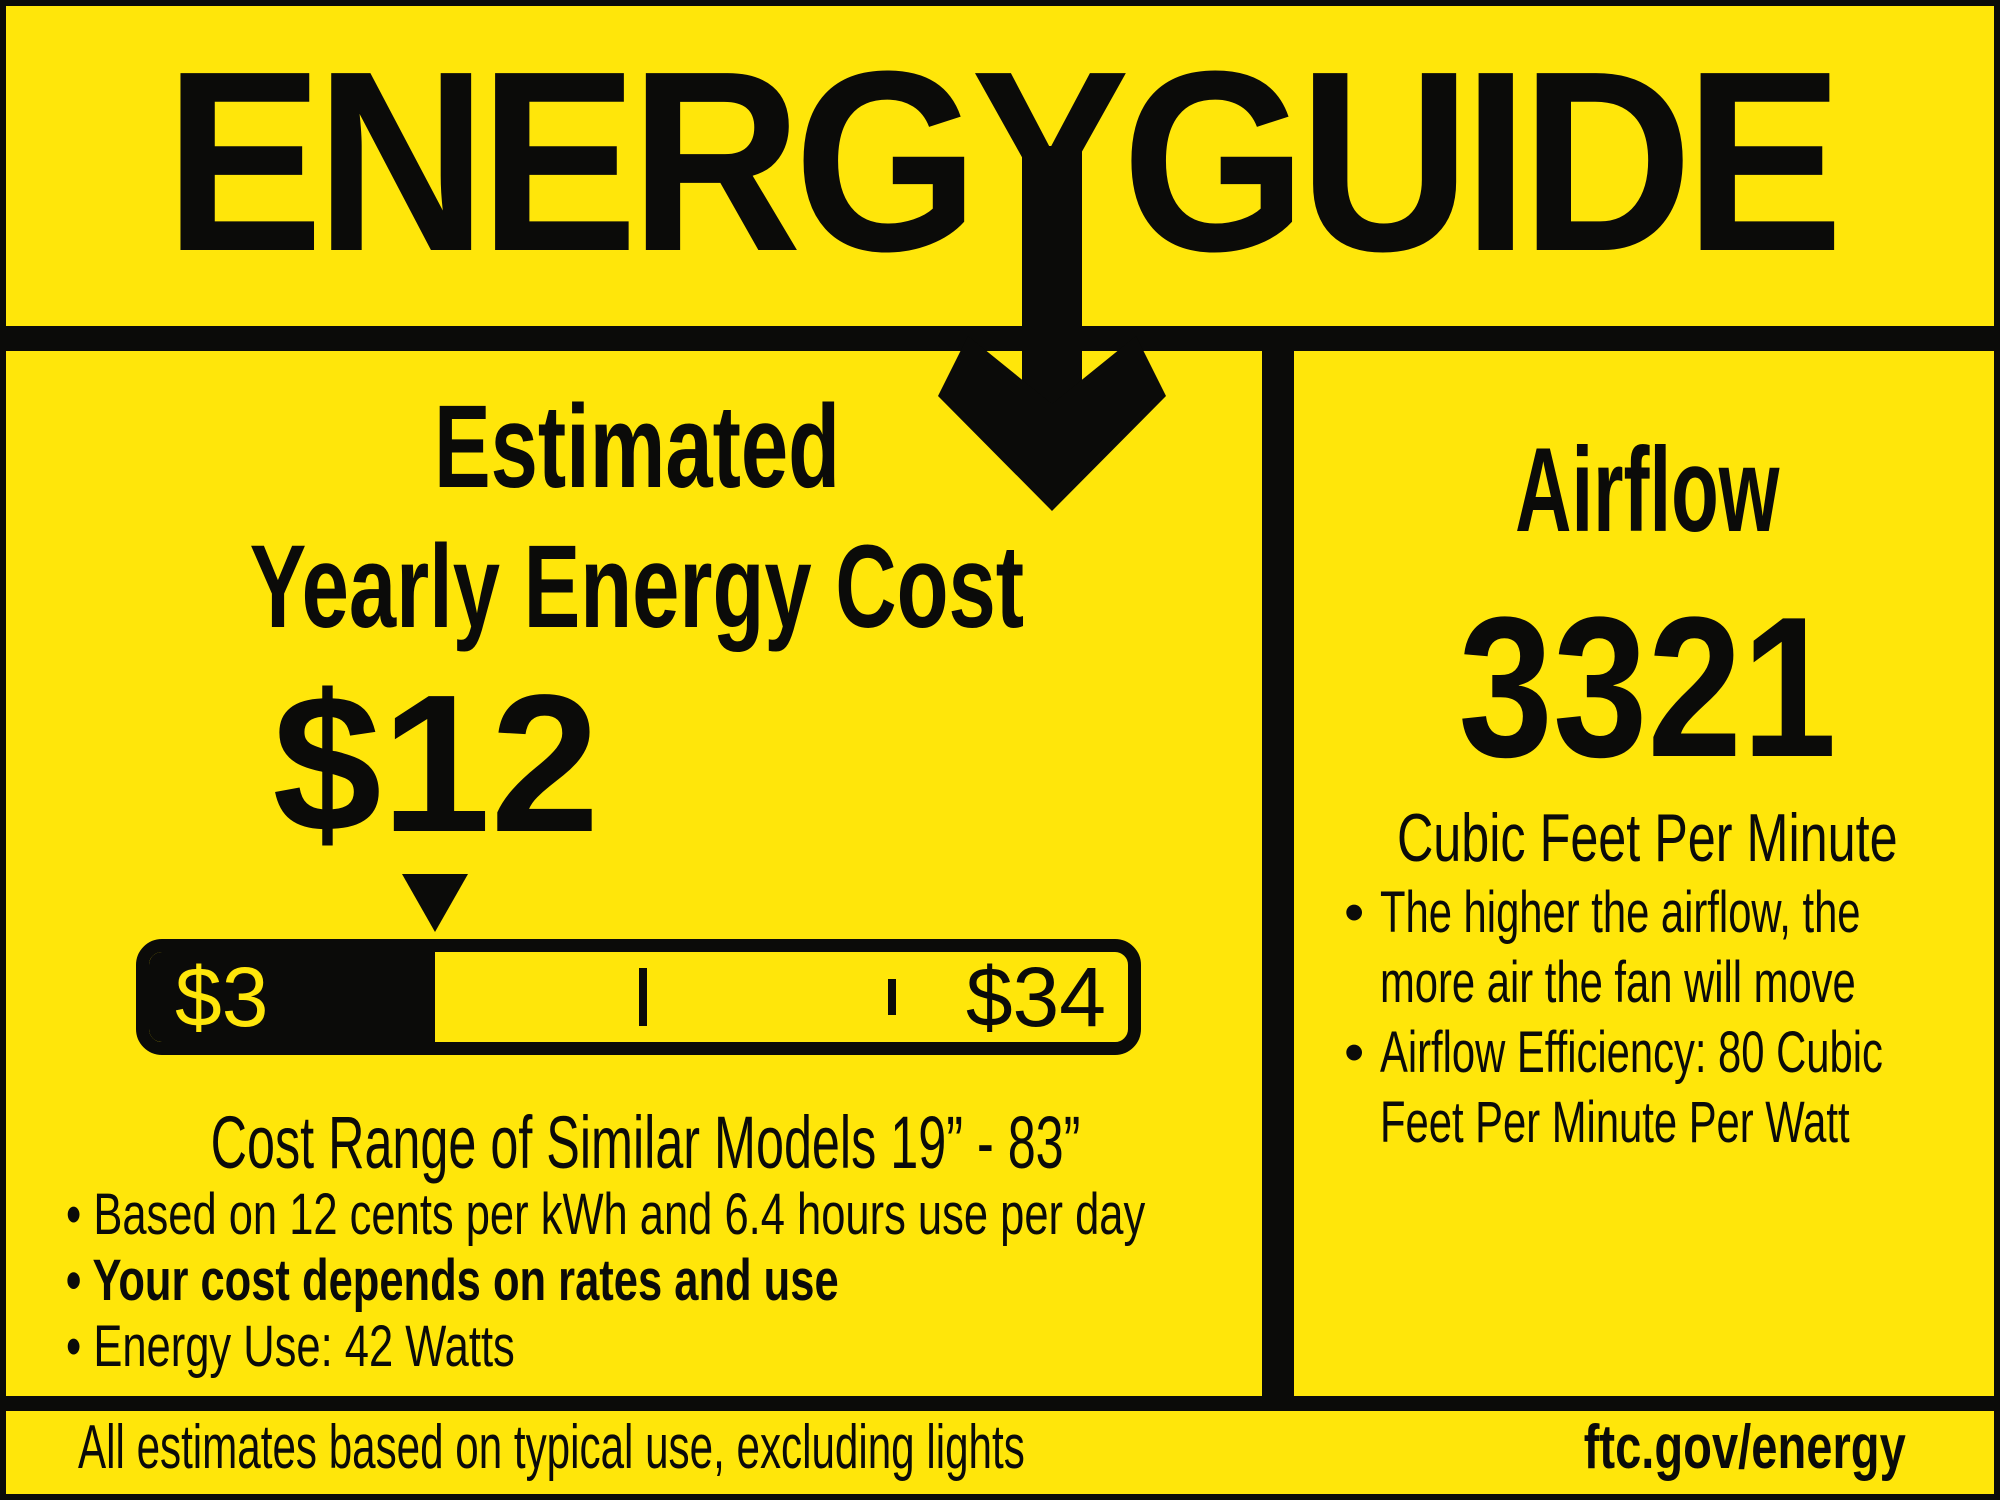  I want to click on estimated-title-line2: Yearly Energy Cost, so click(637, 587).